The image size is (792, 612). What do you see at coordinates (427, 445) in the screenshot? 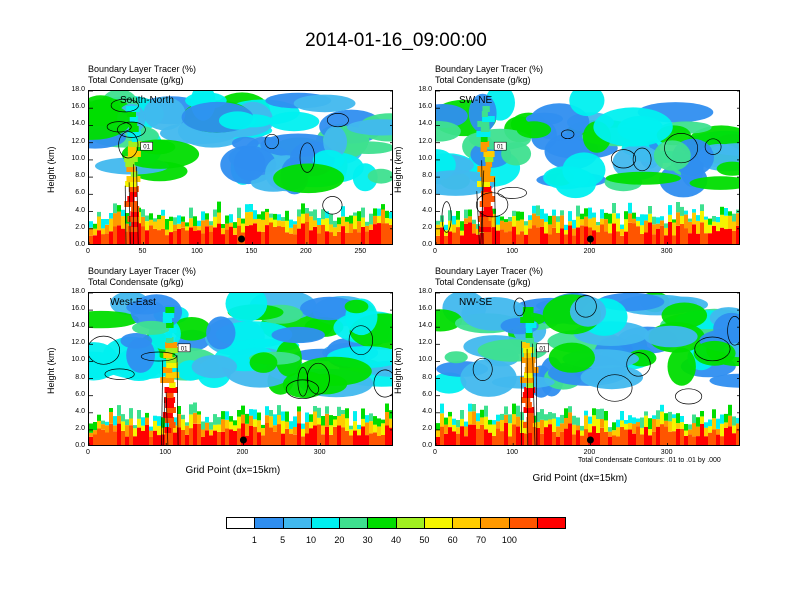
I see `ytick-label: 0.0` at bounding box center [427, 445].